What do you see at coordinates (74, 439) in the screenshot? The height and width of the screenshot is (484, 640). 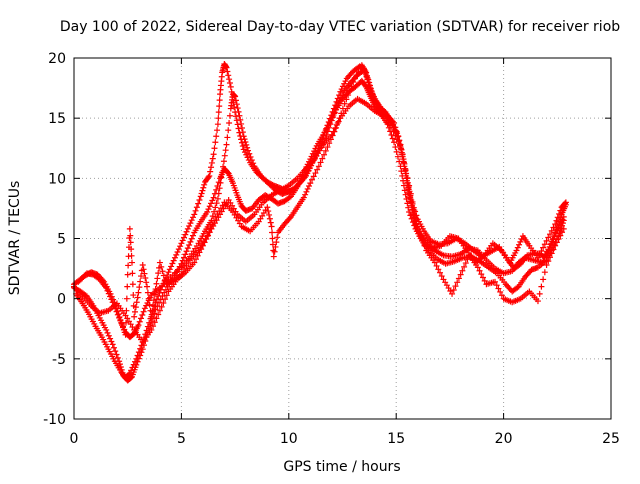 I see `x-tick-label: 0` at bounding box center [74, 439].